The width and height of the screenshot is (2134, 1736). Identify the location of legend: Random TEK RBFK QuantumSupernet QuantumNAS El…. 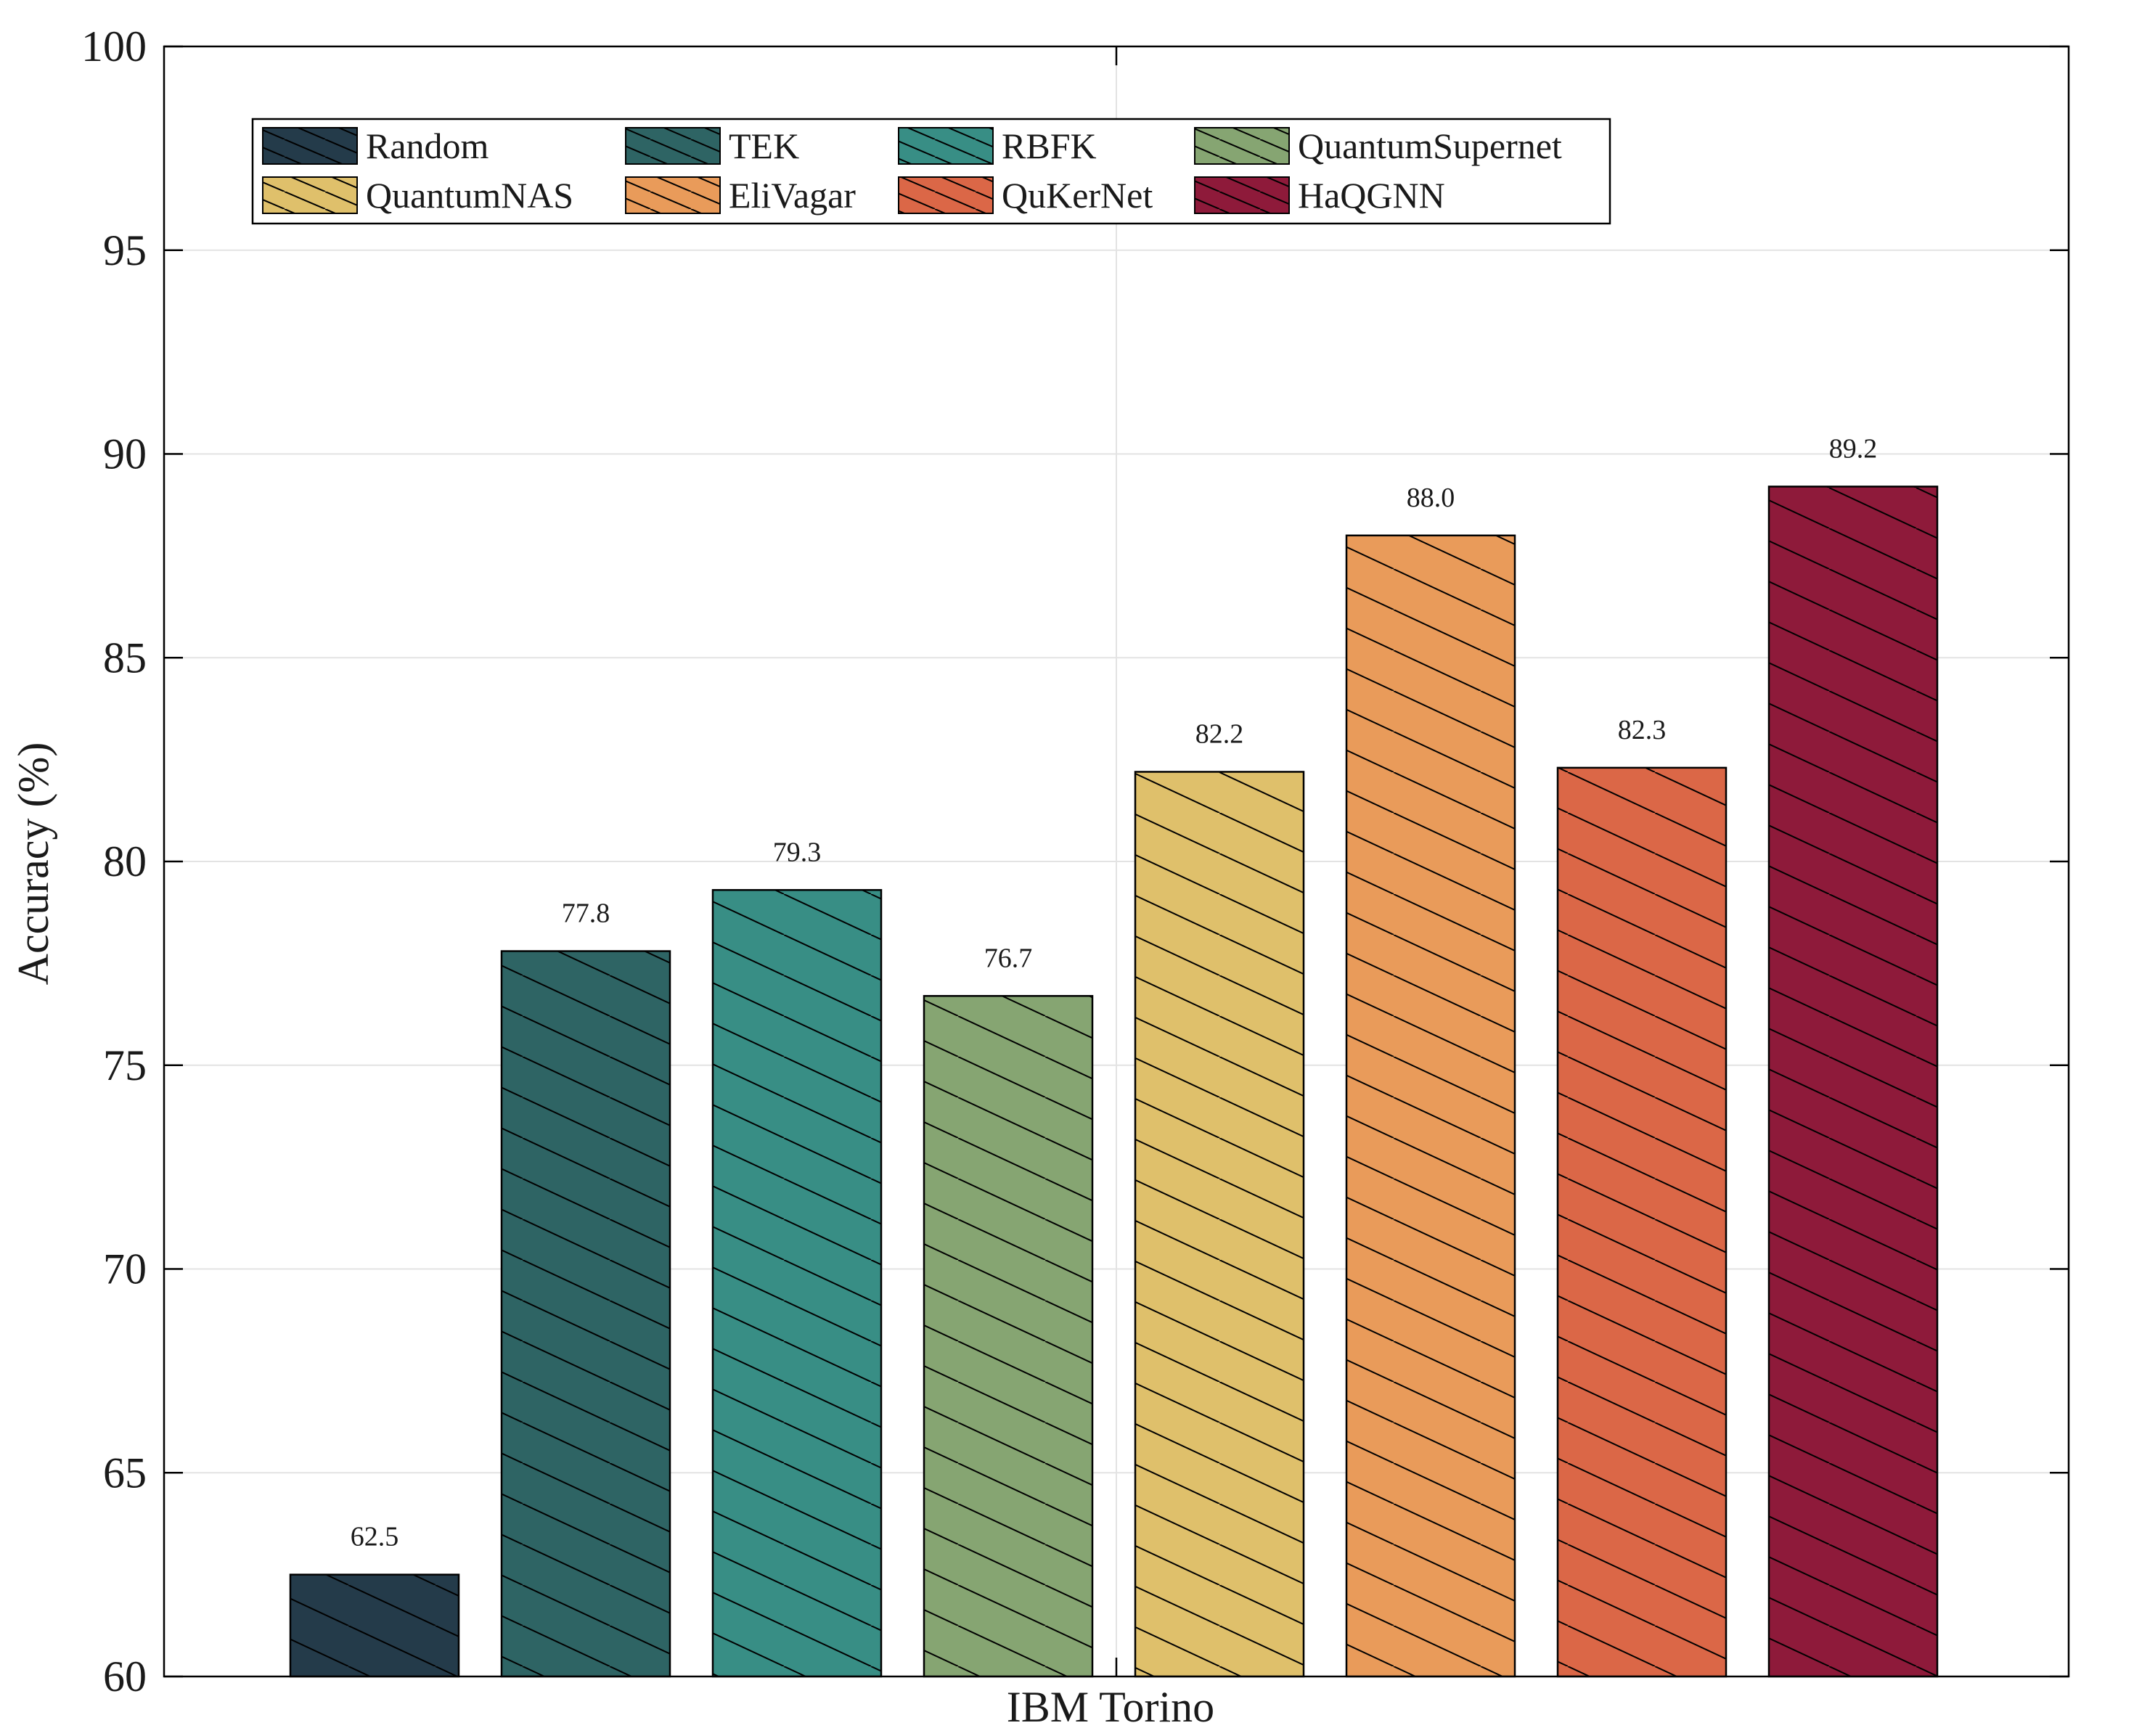
(931, 171).